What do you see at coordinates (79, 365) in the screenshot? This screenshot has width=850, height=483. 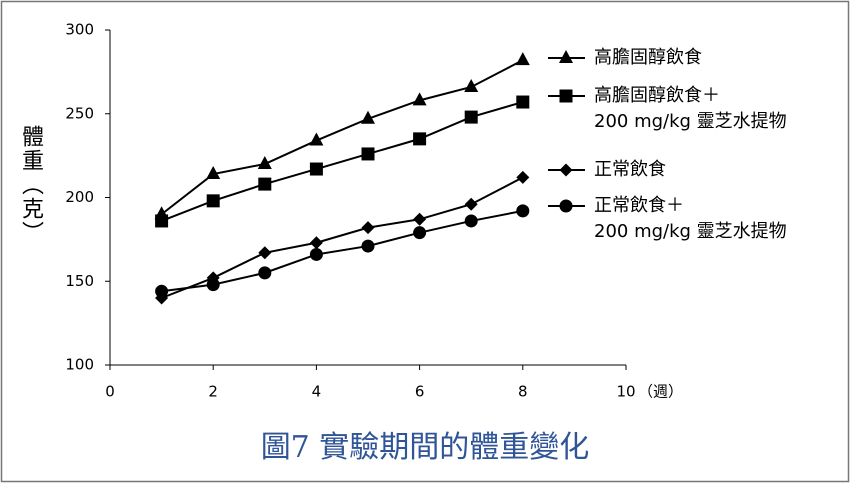 I see `y-tick-label: 100` at bounding box center [79, 365].